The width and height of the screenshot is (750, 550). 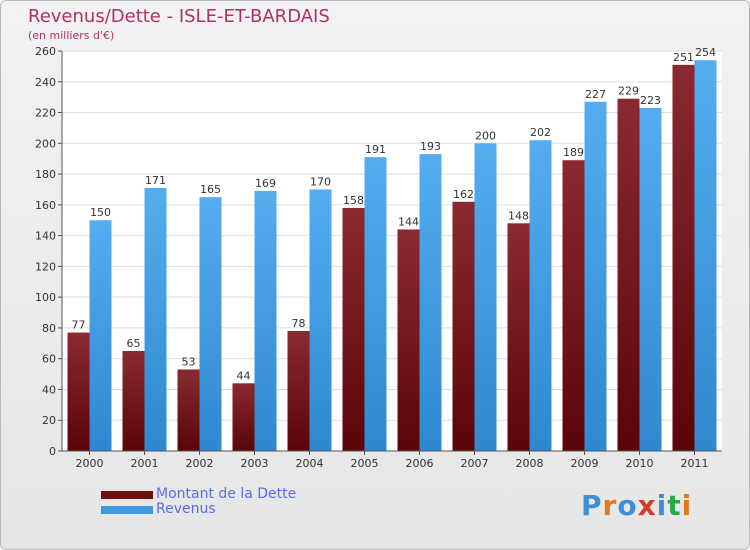 What do you see at coordinates (179, 16) in the screenshot?
I see `chart-title: Revenus/Dette - ISLE-ET-BARDAIS` at bounding box center [179, 16].